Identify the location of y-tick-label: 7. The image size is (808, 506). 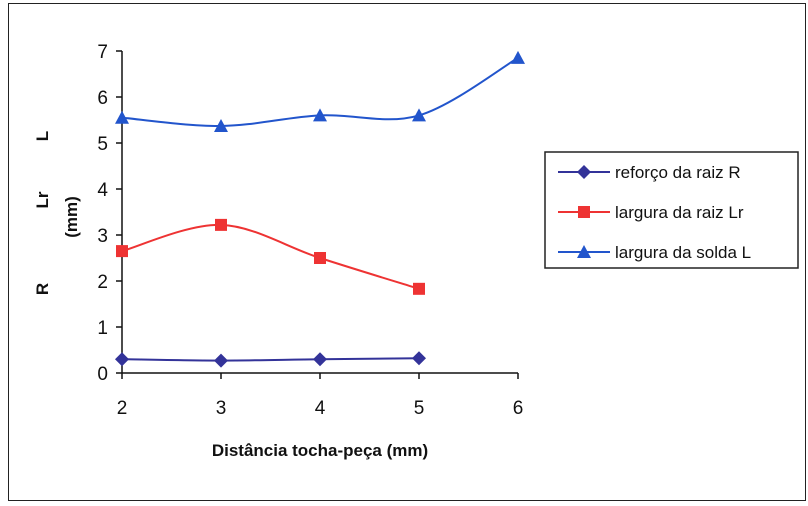
(102, 52).